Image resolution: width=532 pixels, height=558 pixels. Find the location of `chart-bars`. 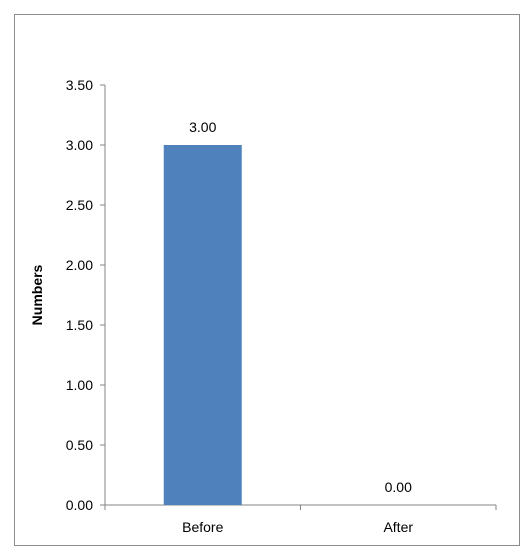

chart-bars is located at coordinates (202, 325).